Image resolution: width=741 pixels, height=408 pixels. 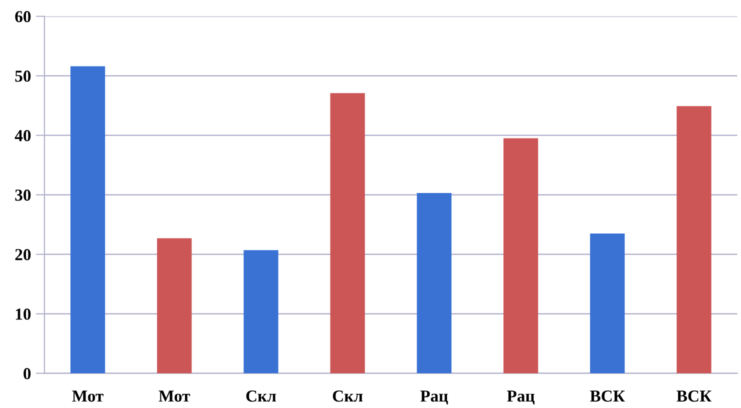 I want to click on y-tick-label: 10, so click(x=23, y=314).